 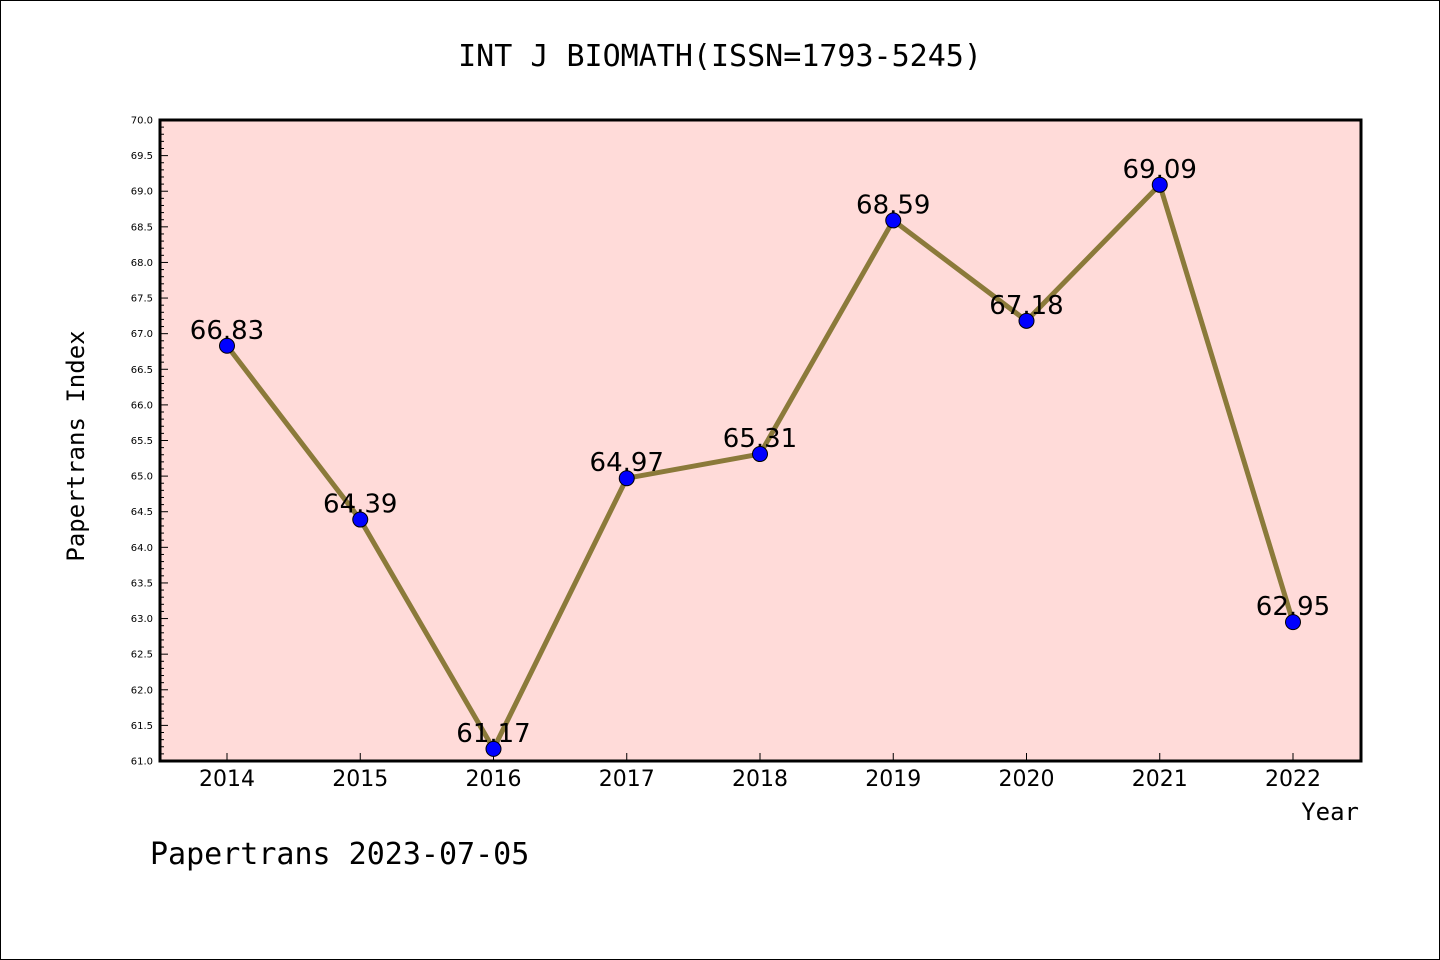 I want to click on y-tick-label: 65.5, so click(x=142, y=441).